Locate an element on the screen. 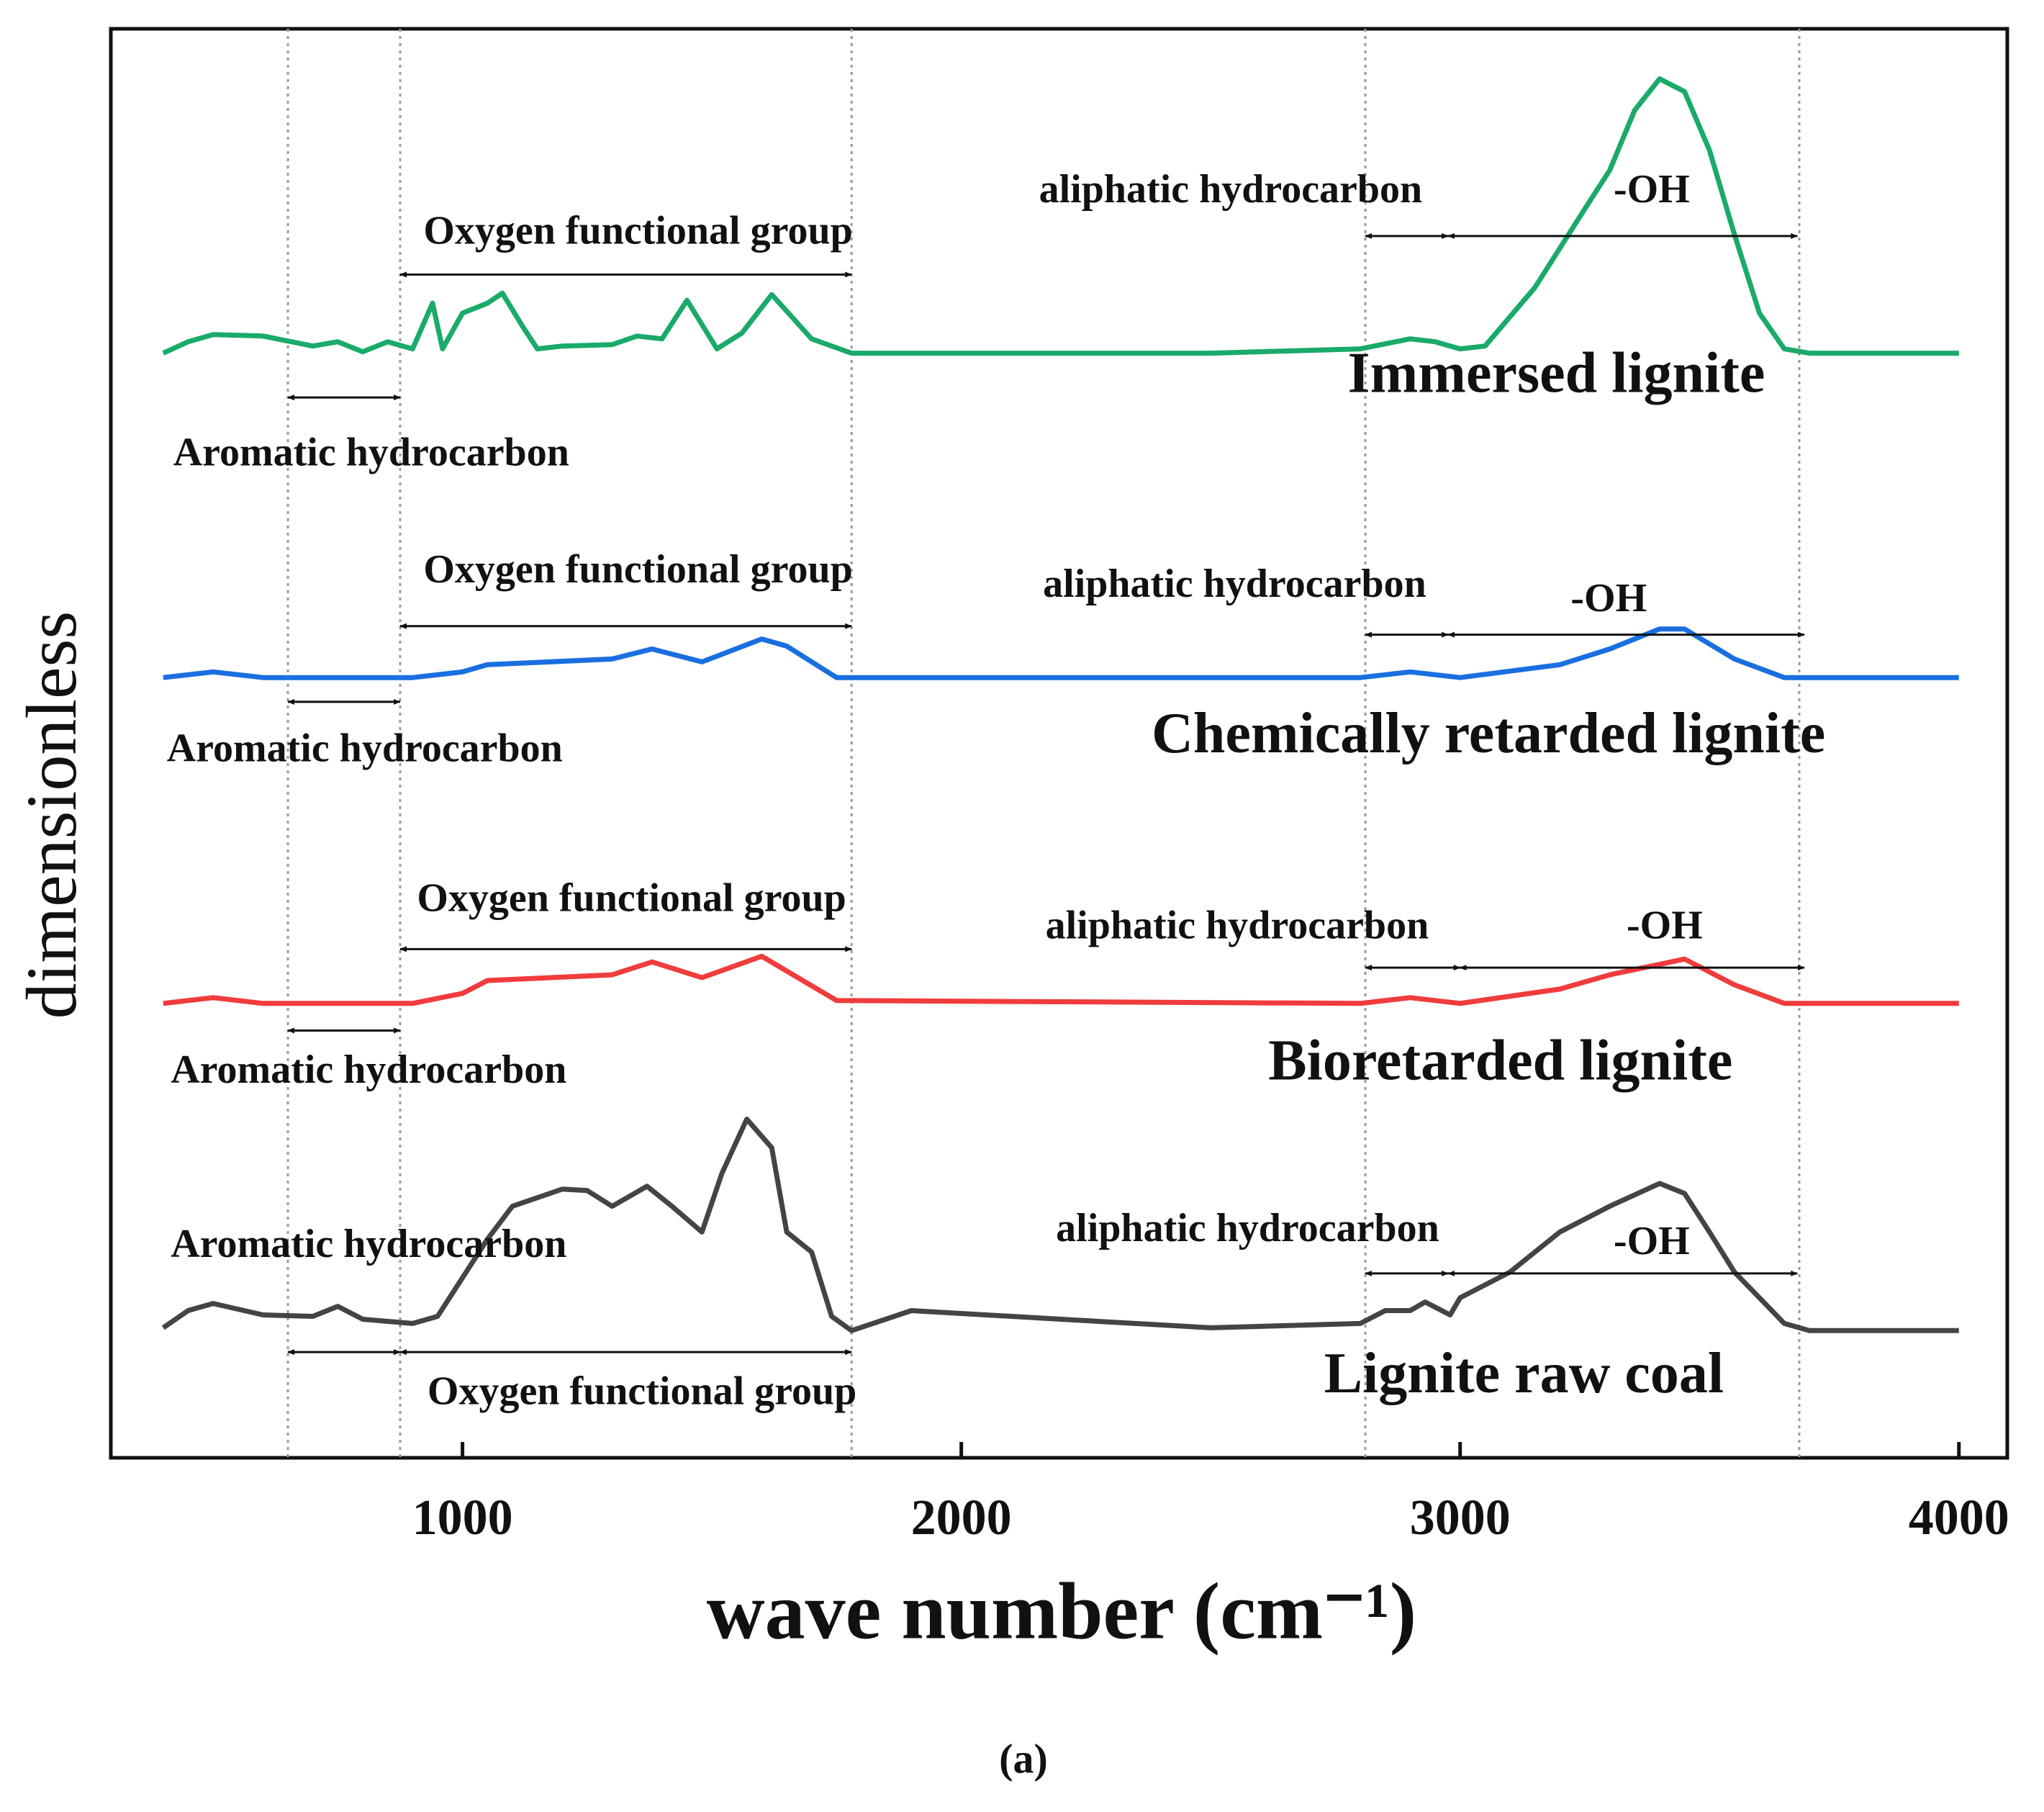  series-label: Immersed lignite is located at coordinates (1557, 373).